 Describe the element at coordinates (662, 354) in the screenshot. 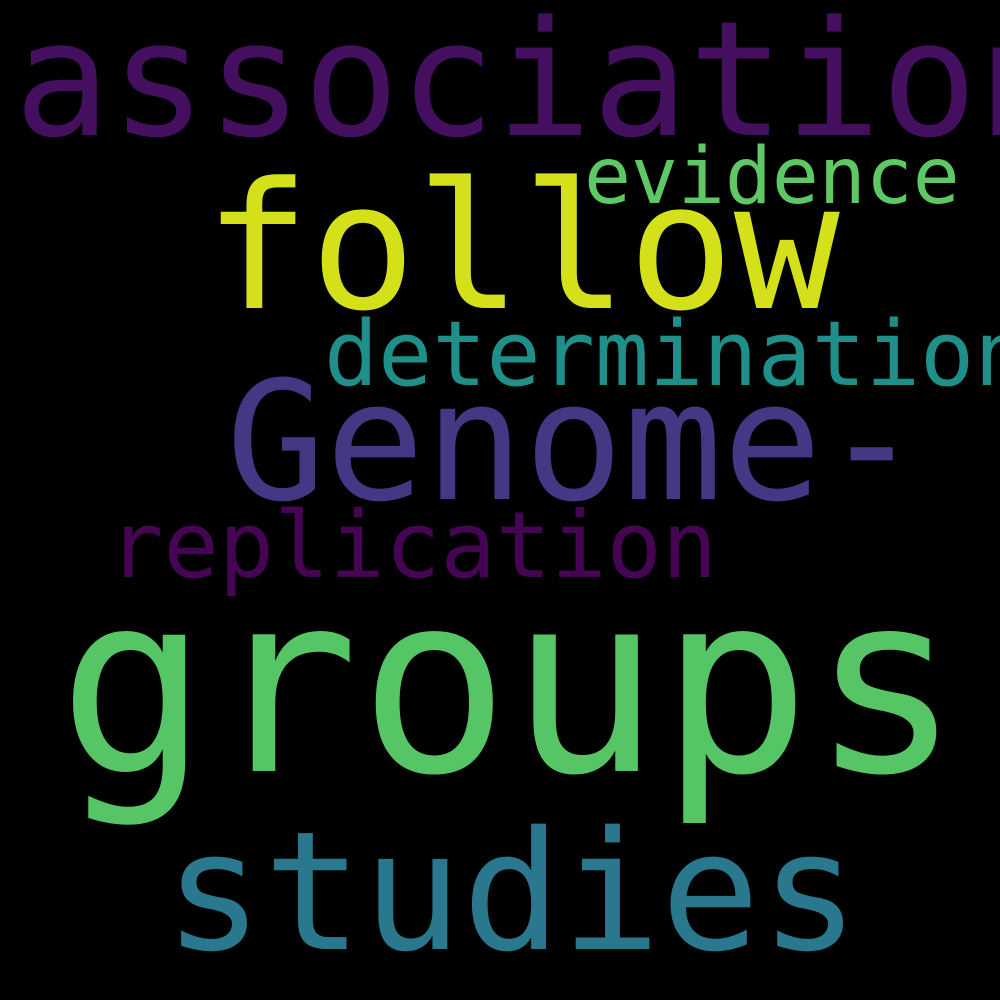

I see `word-determination: determination` at that location.